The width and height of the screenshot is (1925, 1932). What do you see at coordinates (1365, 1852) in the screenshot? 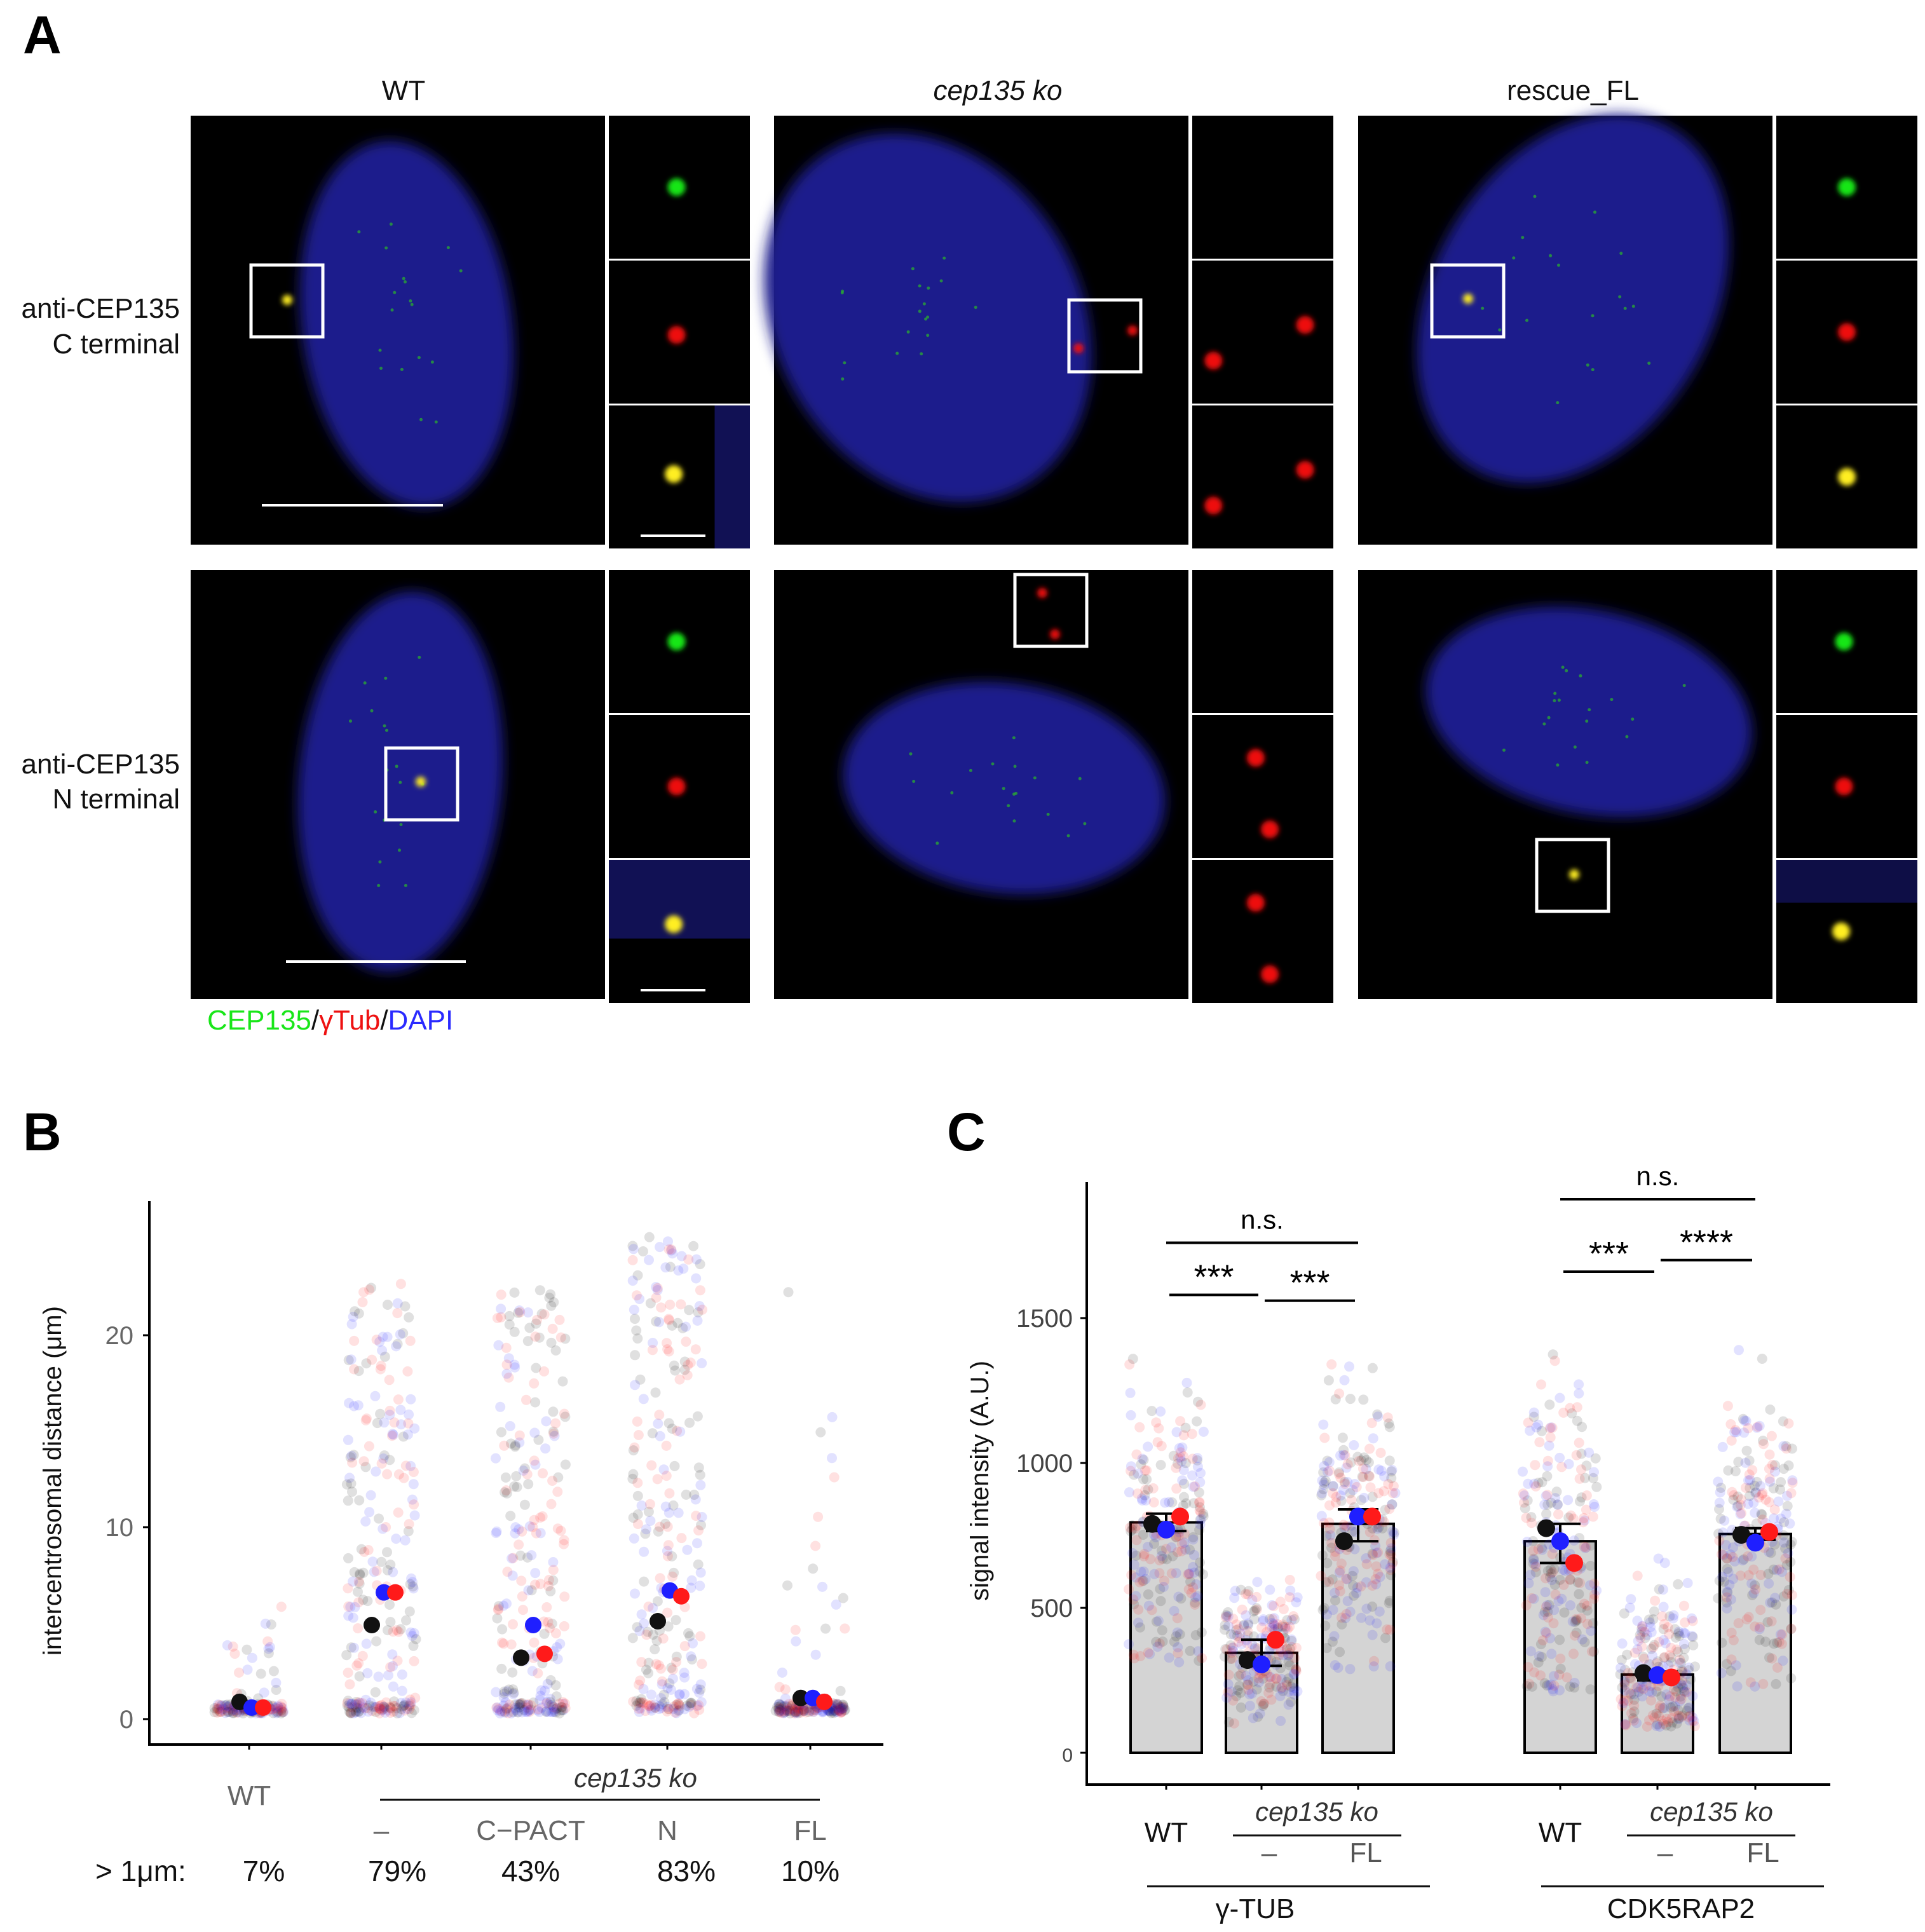
I see `chart-c-category-label: FL` at bounding box center [1365, 1852].